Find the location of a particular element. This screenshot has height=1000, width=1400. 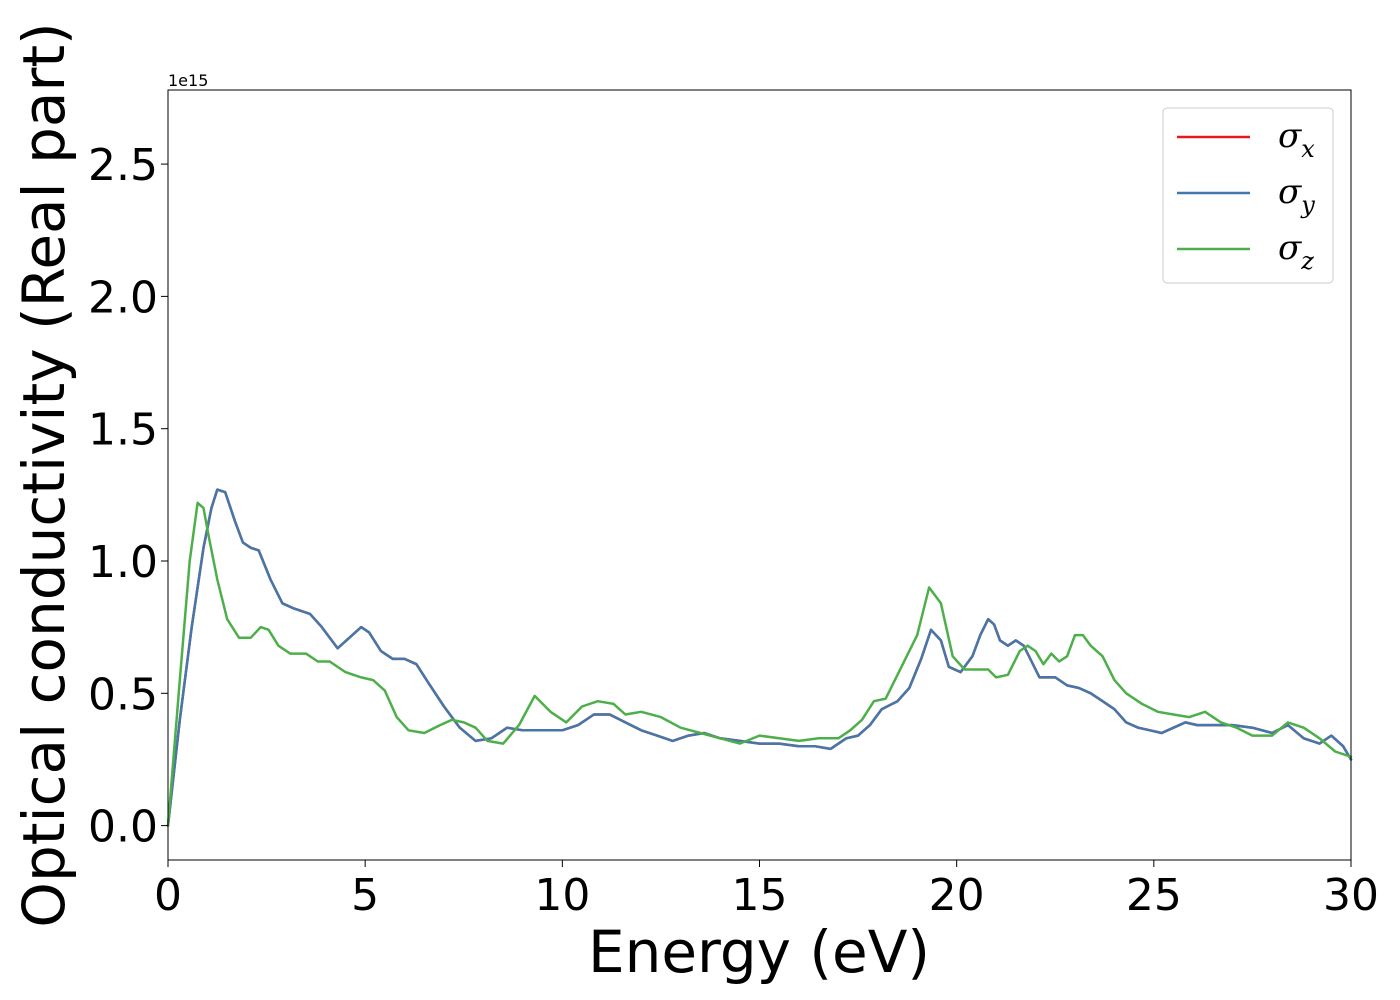

legend-frame is located at coordinates (1248, 195).